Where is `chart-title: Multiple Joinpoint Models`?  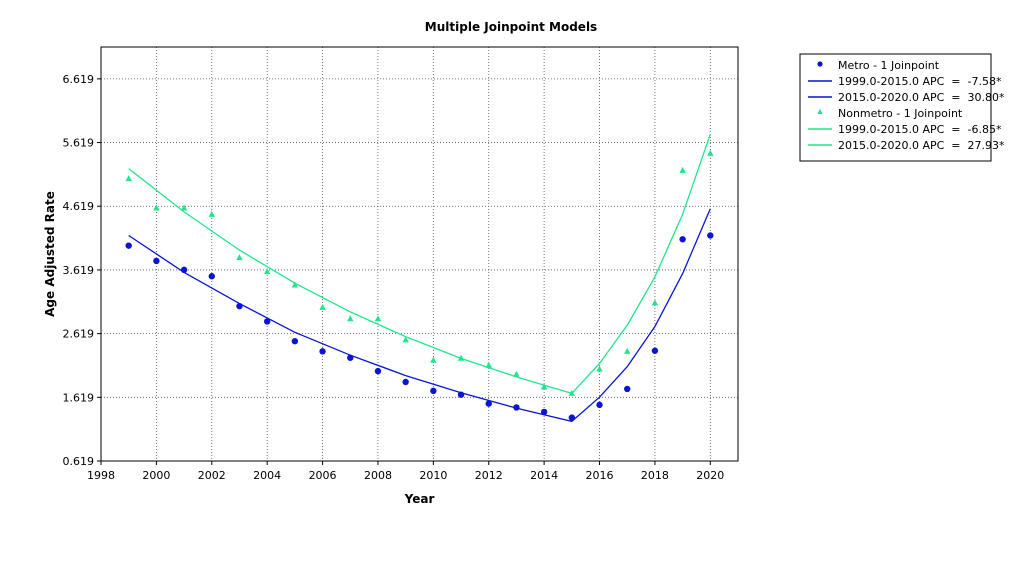
chart-title: Multiple Joinpoint Models is located at coordinates (511, 27).